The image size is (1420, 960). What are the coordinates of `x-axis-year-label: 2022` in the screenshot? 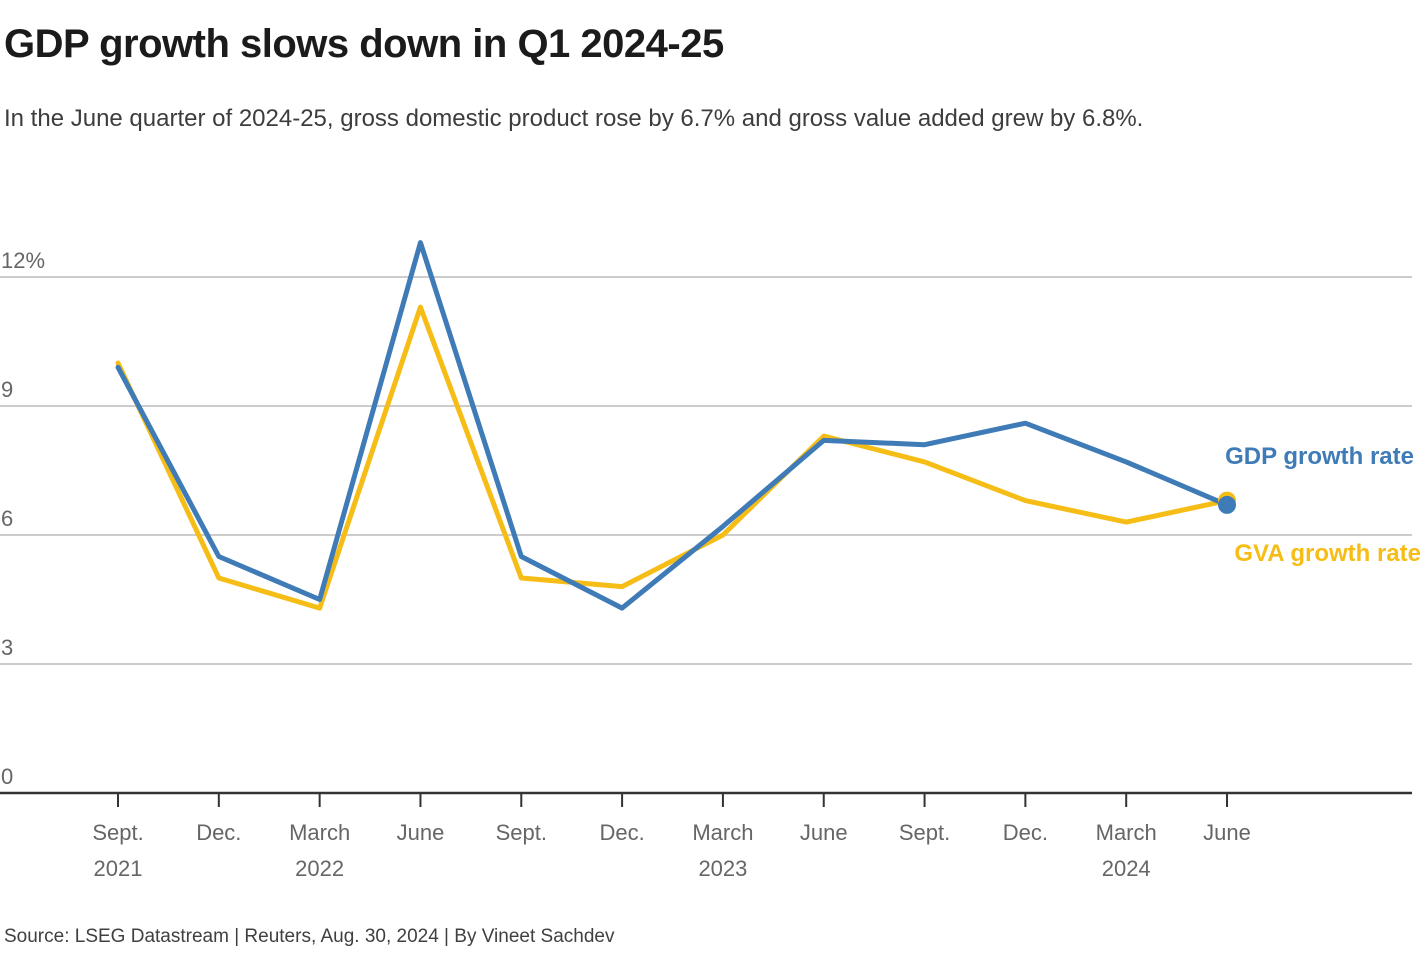 It's located at (319, 868).